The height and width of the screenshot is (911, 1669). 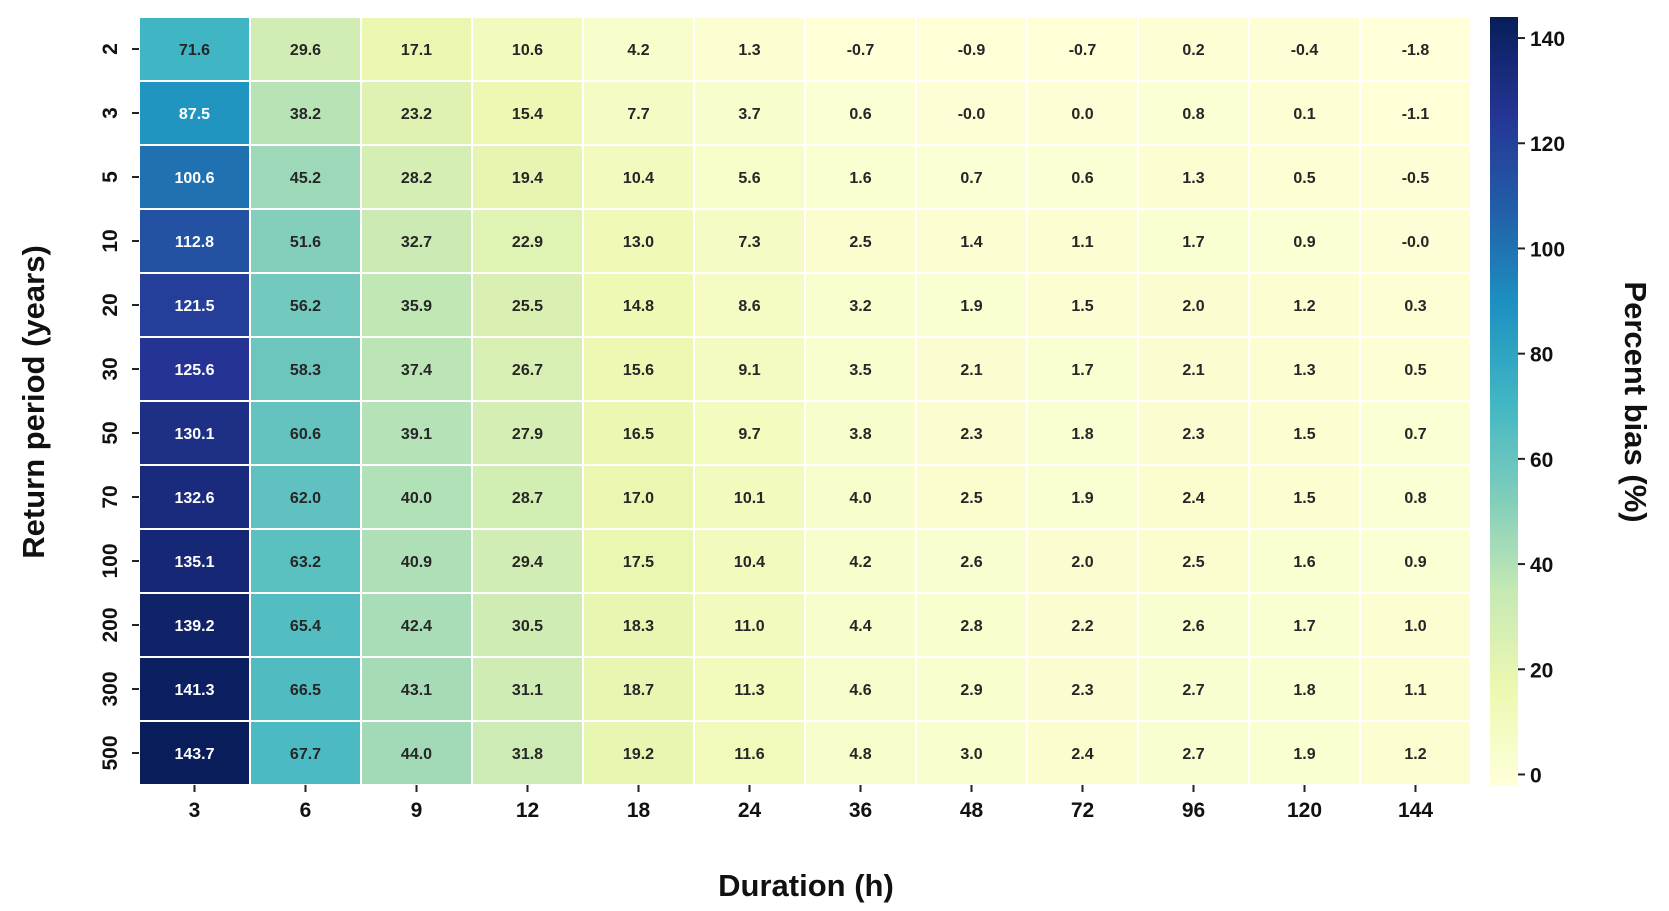 What do you see at coordinates (860, 810) in the screenshot?
I see `x-tick-label: 36` at bounding box center [860, 810].